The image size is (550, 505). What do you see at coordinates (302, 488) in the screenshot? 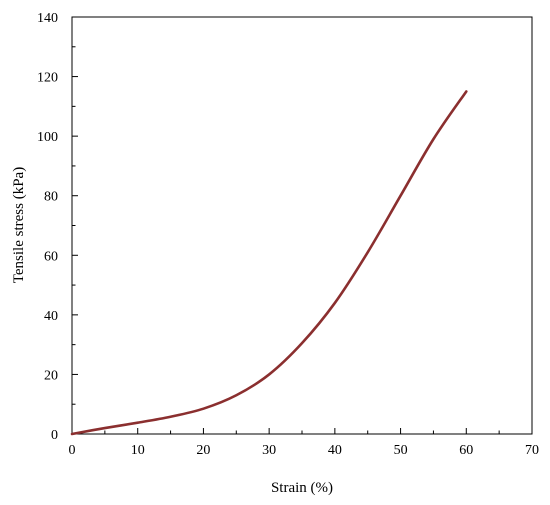
I see `x-axis-title: Strain (%)` at bounding box center [302, 488].